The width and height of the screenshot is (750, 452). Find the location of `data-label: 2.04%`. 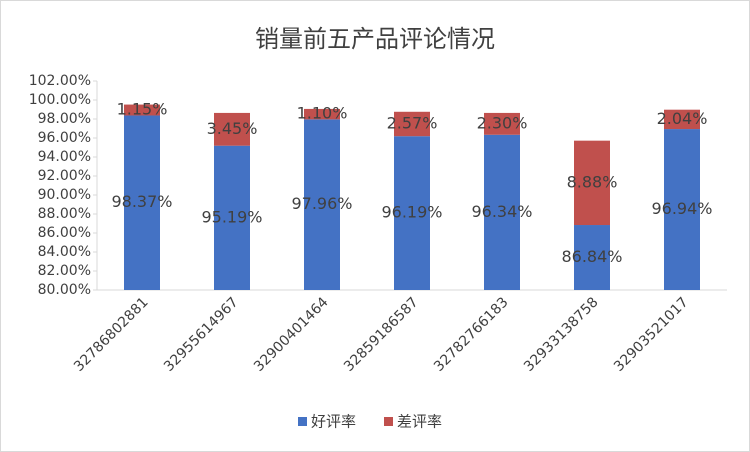

data-label: 2.04% is located at coordinates (682, 118).